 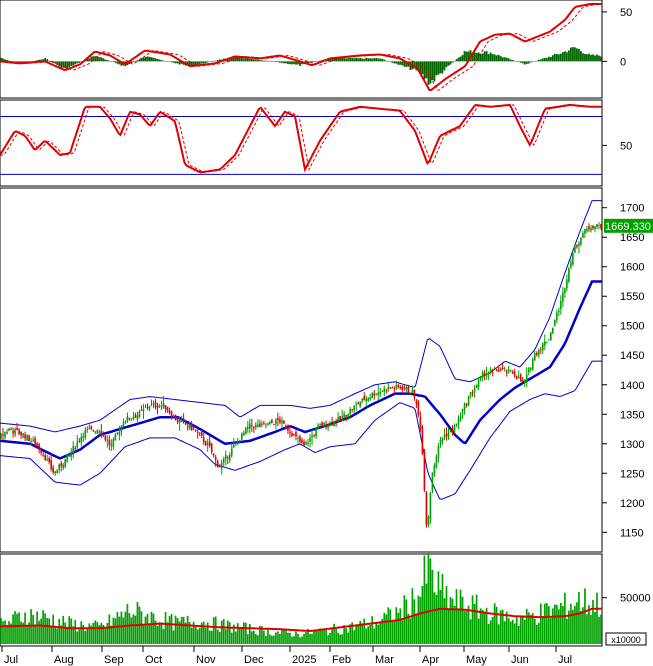 I want to click on x-tick-label: Aug, so click(x=64, y=660).